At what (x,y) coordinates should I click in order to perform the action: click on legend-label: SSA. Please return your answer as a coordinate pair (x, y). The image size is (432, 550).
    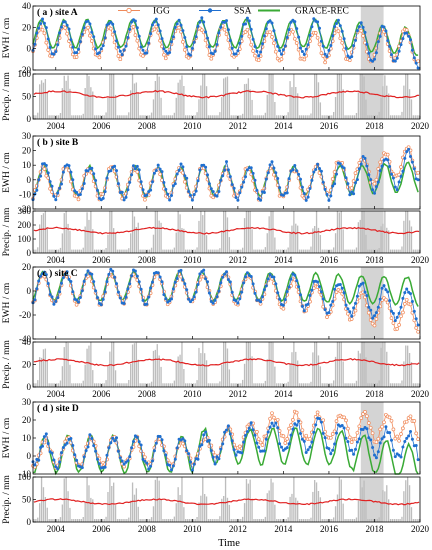
    Looking at the image, I should click on (243, 12).